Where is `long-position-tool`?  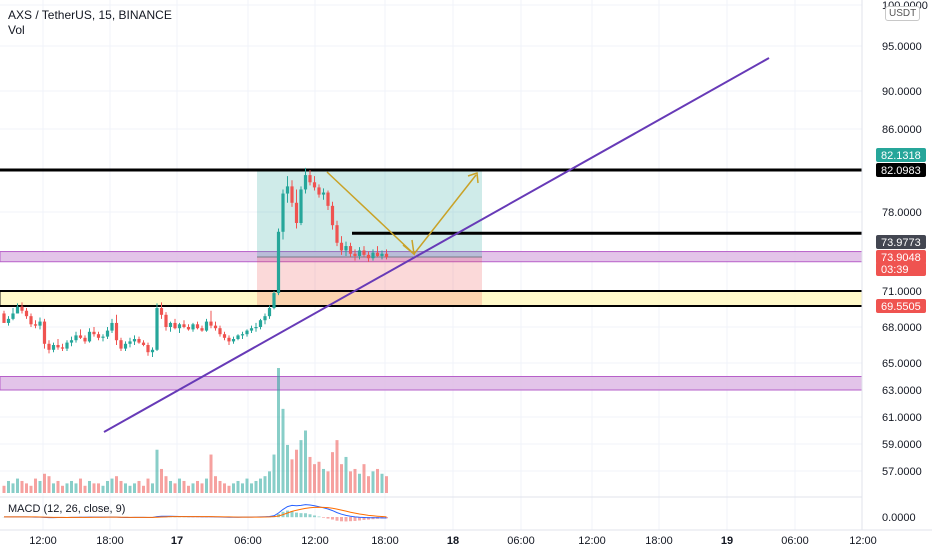 long-position-tool is located at coordinates (369, 238).